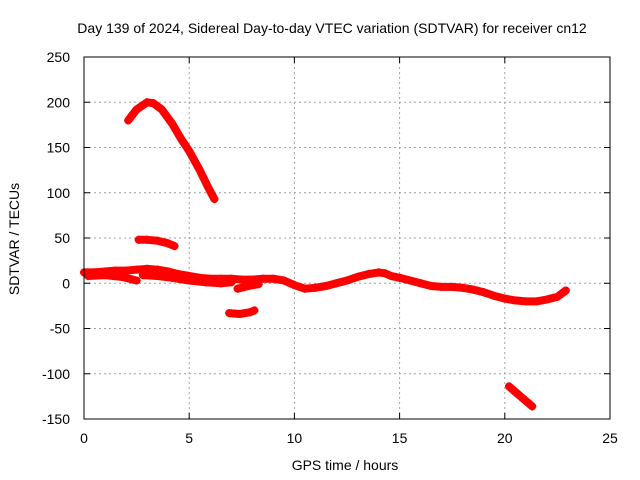 Image resolution: width=640 pixels, height=480 pixels. I want to click on y-tick-label: 100, so click(59, 193).